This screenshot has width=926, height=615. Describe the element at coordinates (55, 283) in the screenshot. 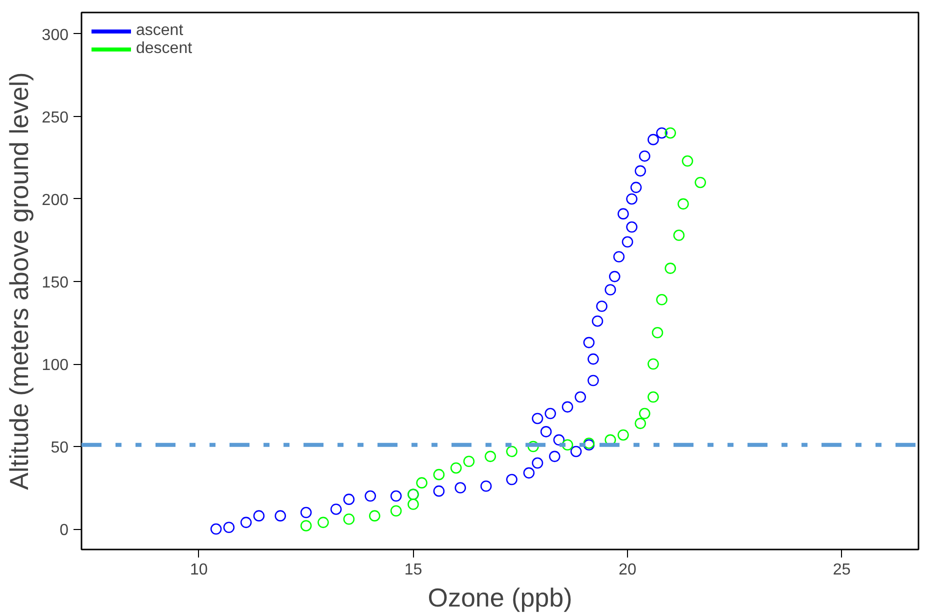

I see `y-tick-label: 150` at that location.